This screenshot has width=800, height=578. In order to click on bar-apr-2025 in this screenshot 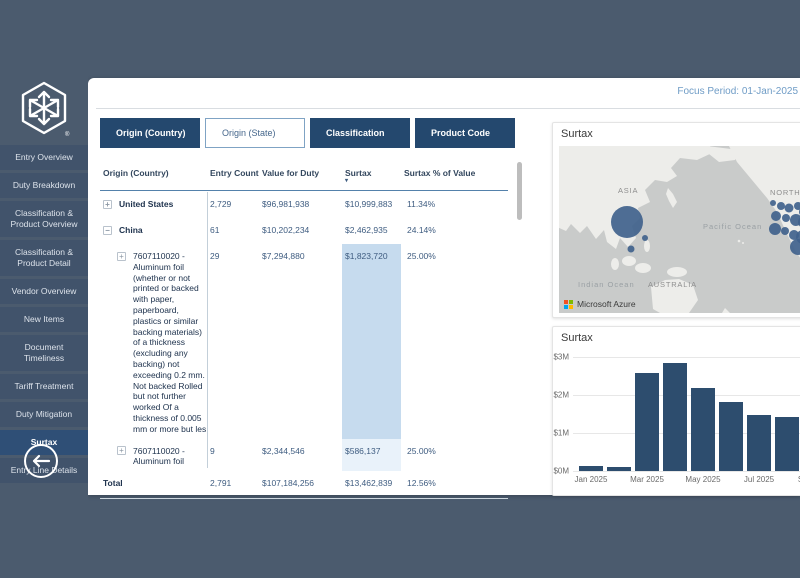, I will do `click(675, 416)`.